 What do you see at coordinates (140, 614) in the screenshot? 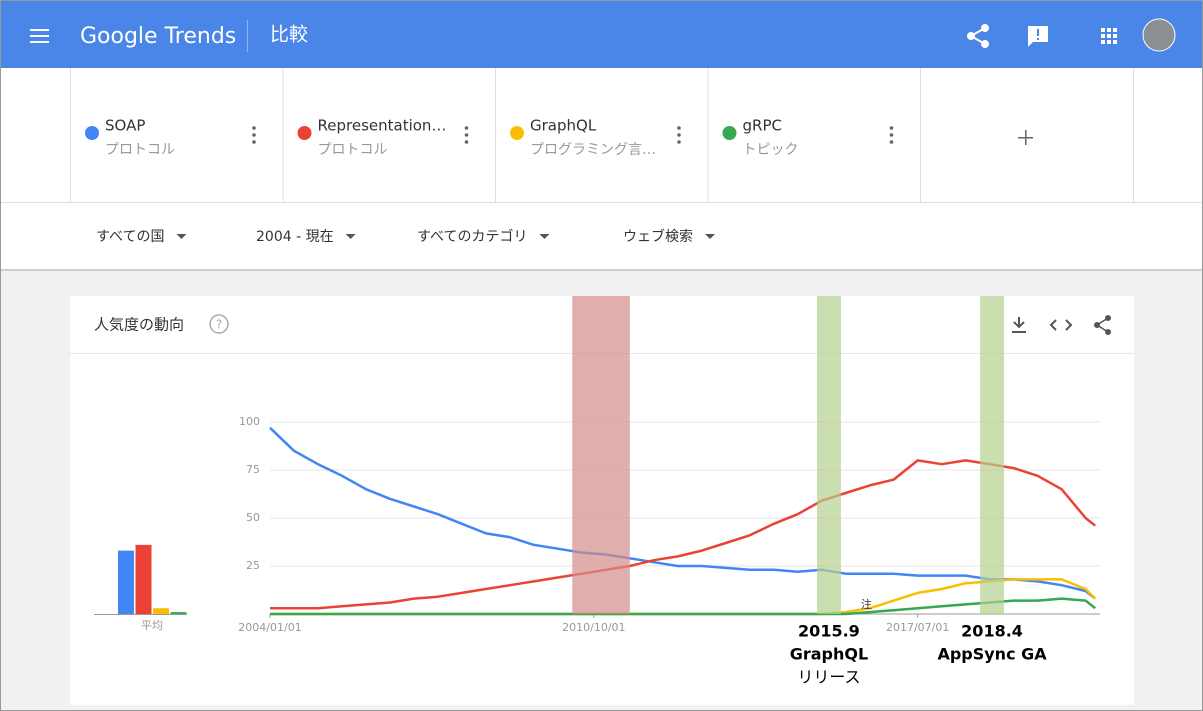
I see `avg-axis` at bounding box center [140, 614].